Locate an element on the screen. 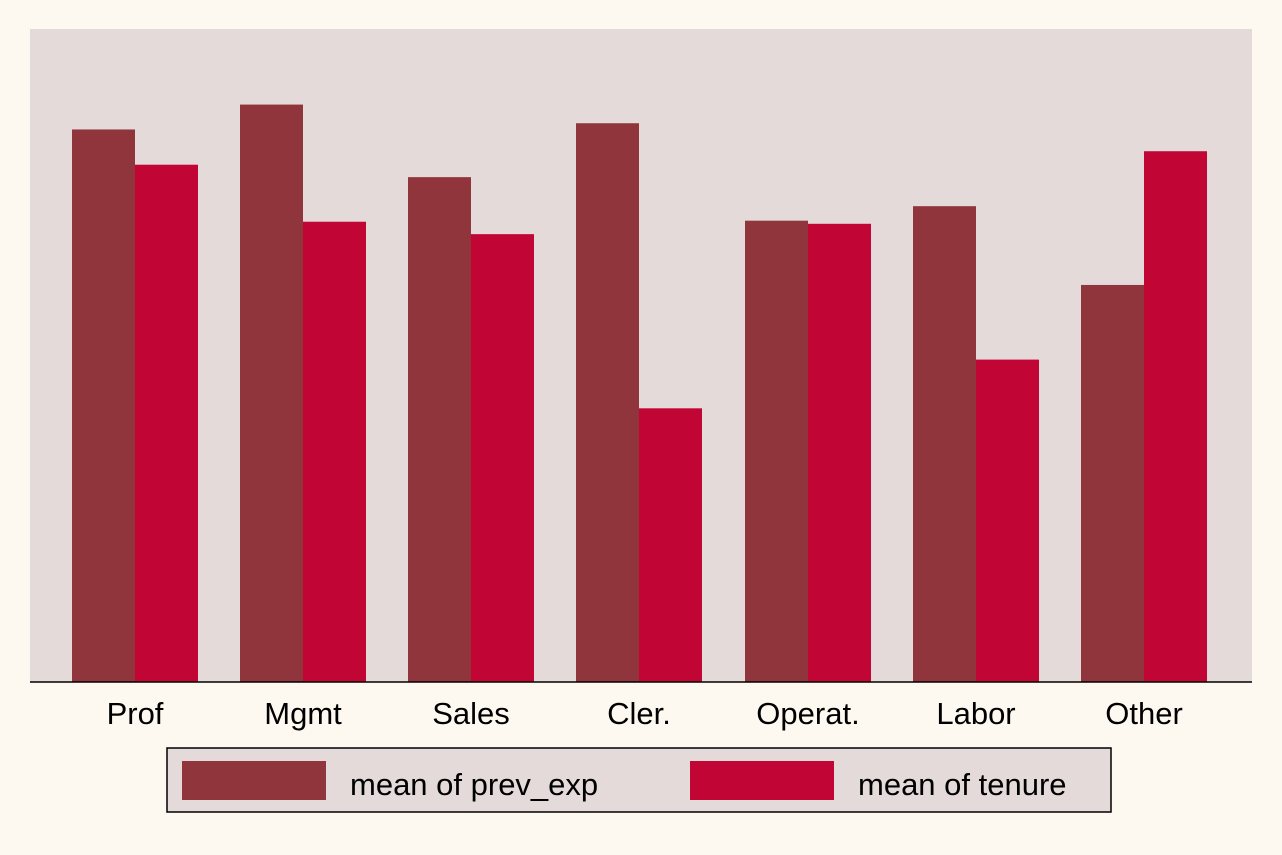  legend-label-series-2: mean of tenure is located at coordinates (962, 784).